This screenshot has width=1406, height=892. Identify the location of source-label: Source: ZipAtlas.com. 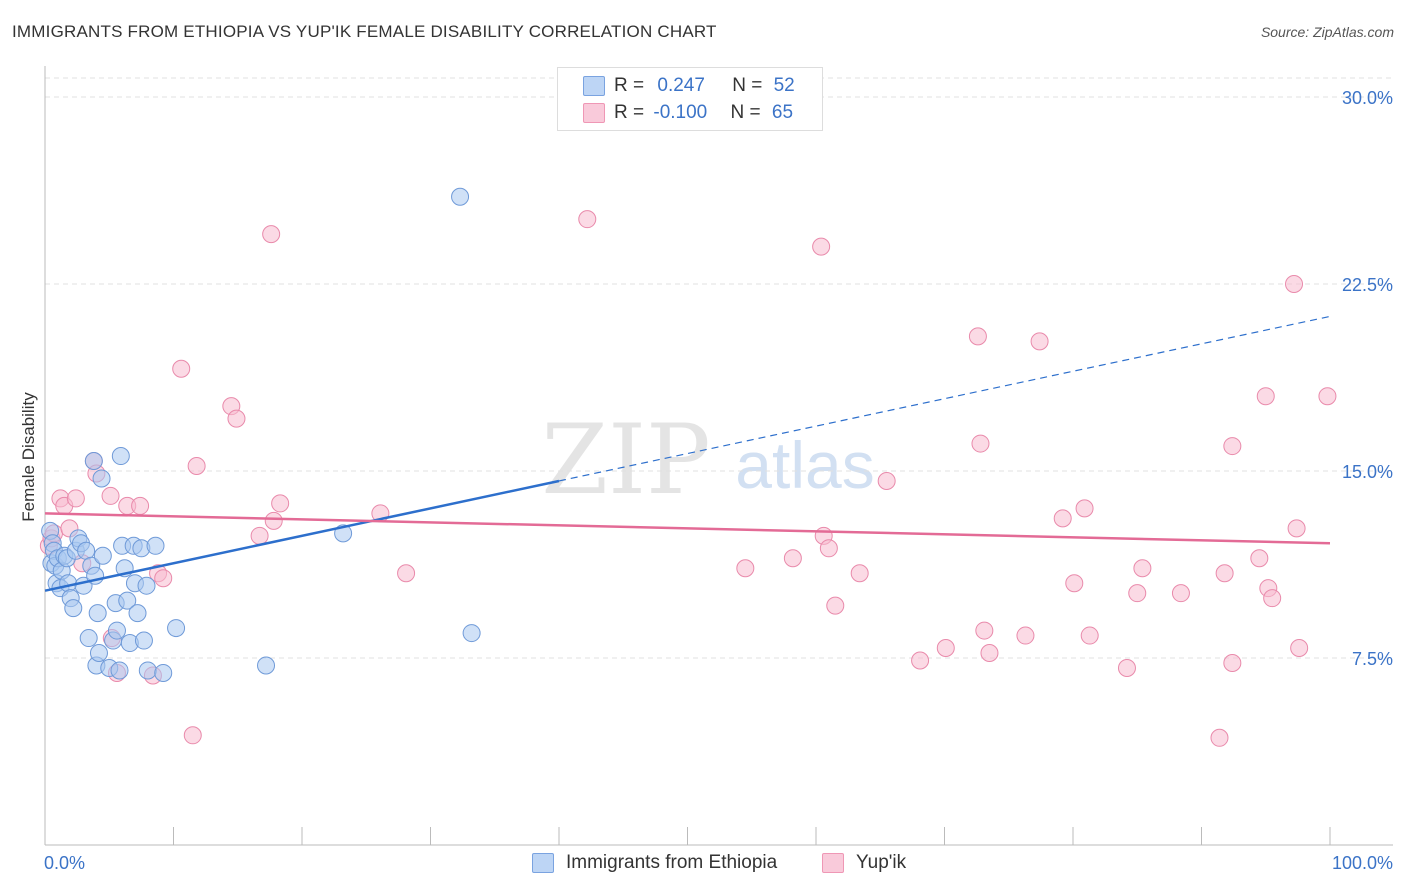
(1327, 32).